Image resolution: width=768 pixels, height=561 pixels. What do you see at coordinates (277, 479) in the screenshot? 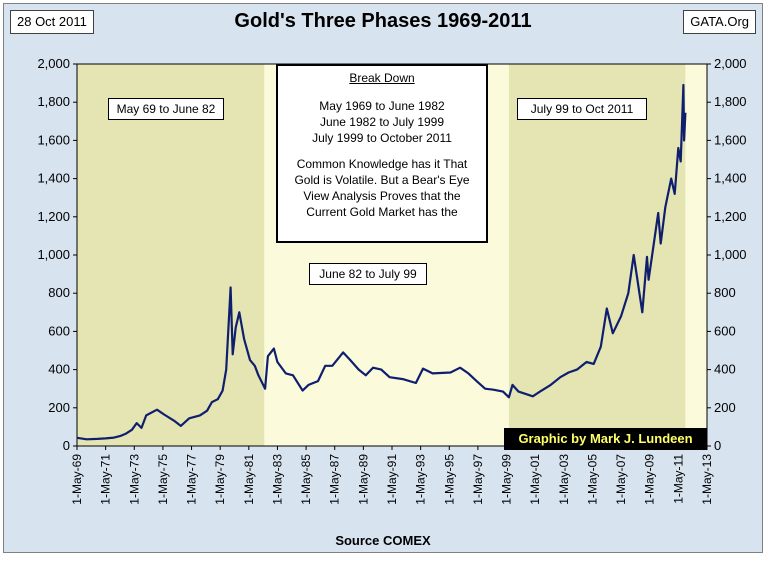
I see `x-tick-label: 1-May-83` at bounding box center [277, 479].